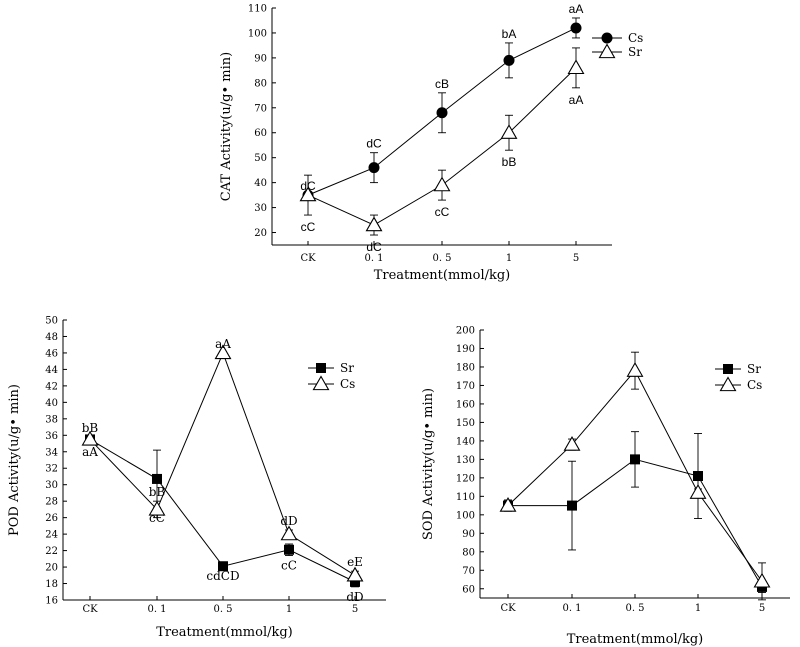 The image size is (800, 647). Describe the element at coordinates (260, 83) in the screenshot. I see `y-tick-label: 80` at that location.